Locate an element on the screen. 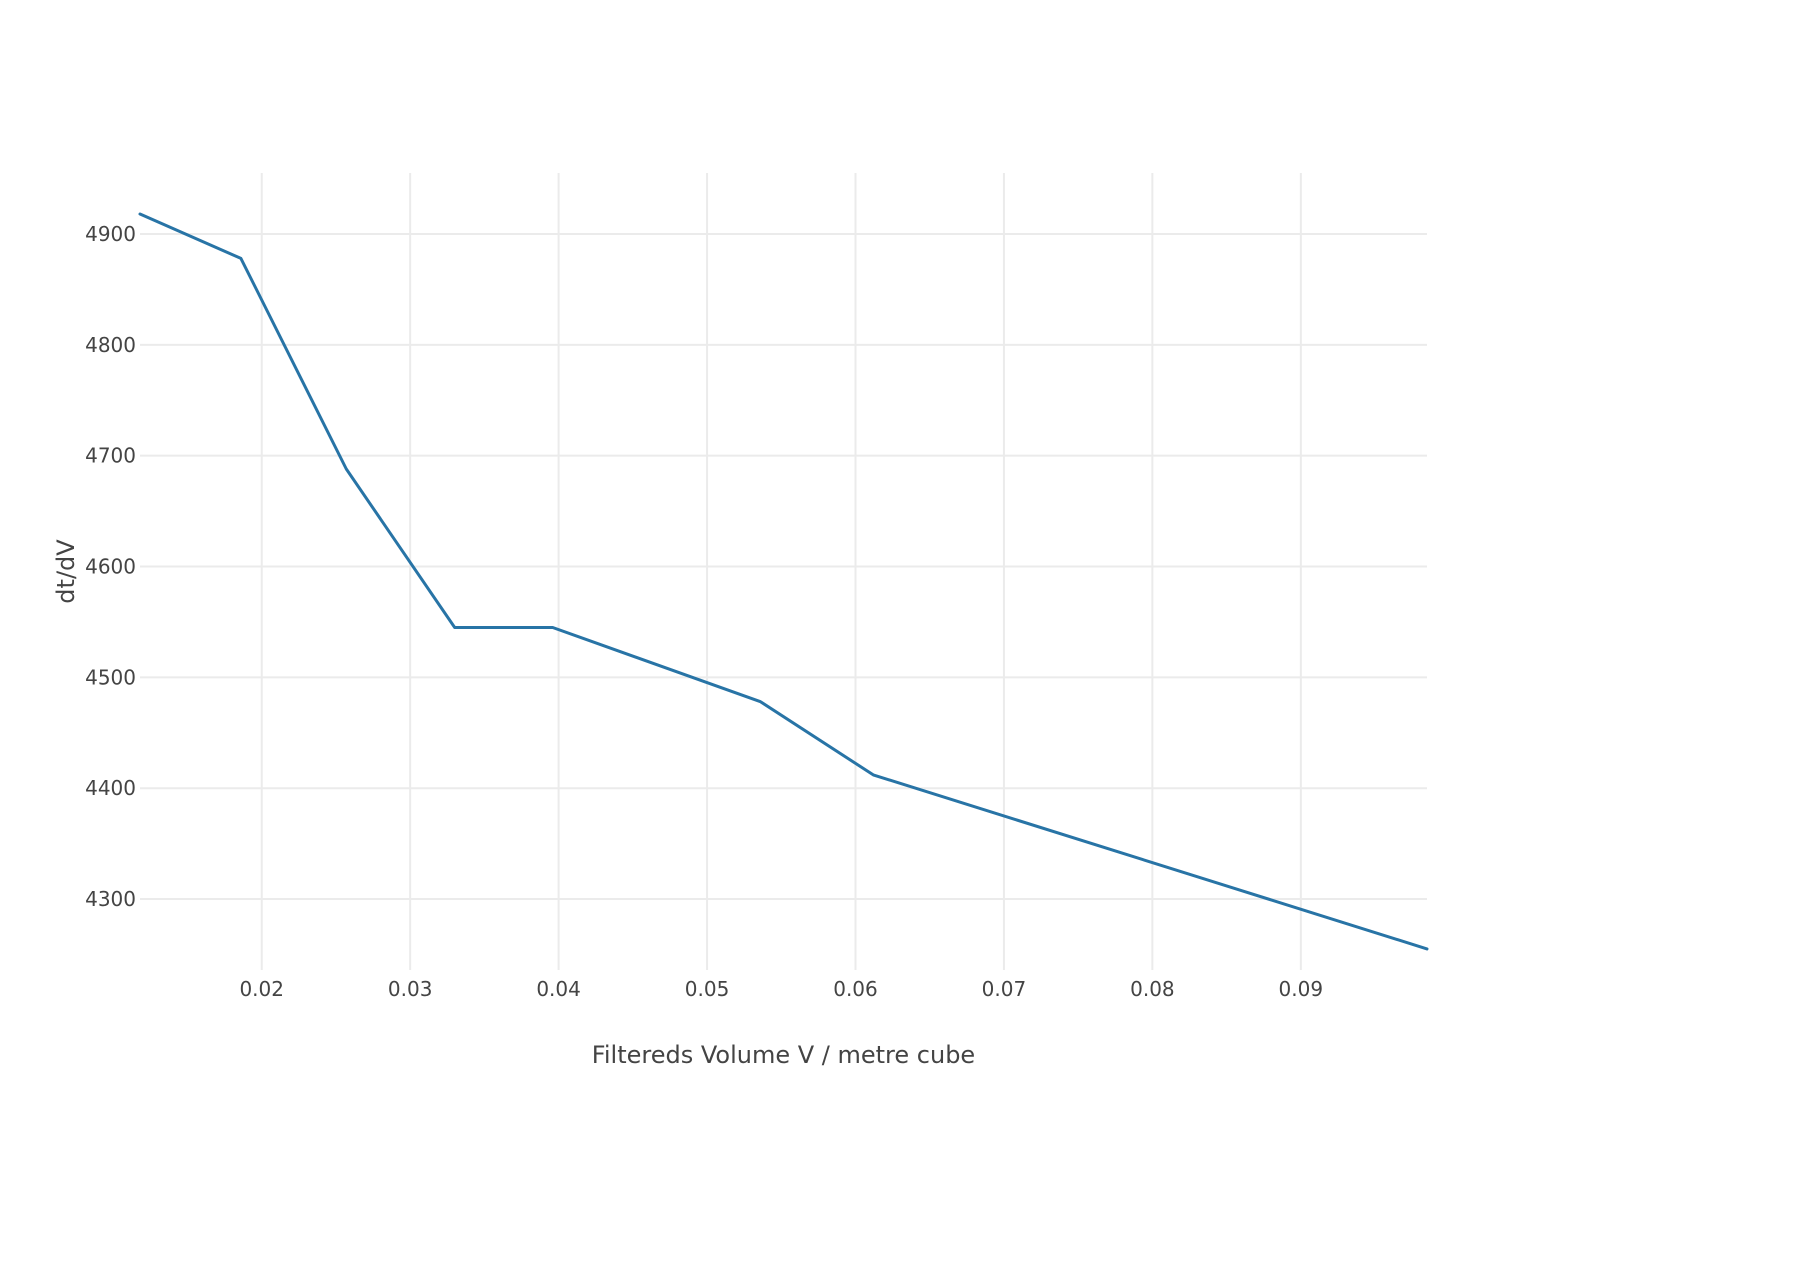  x-tick-label: 0.03 is located at coordinates (410, 989).